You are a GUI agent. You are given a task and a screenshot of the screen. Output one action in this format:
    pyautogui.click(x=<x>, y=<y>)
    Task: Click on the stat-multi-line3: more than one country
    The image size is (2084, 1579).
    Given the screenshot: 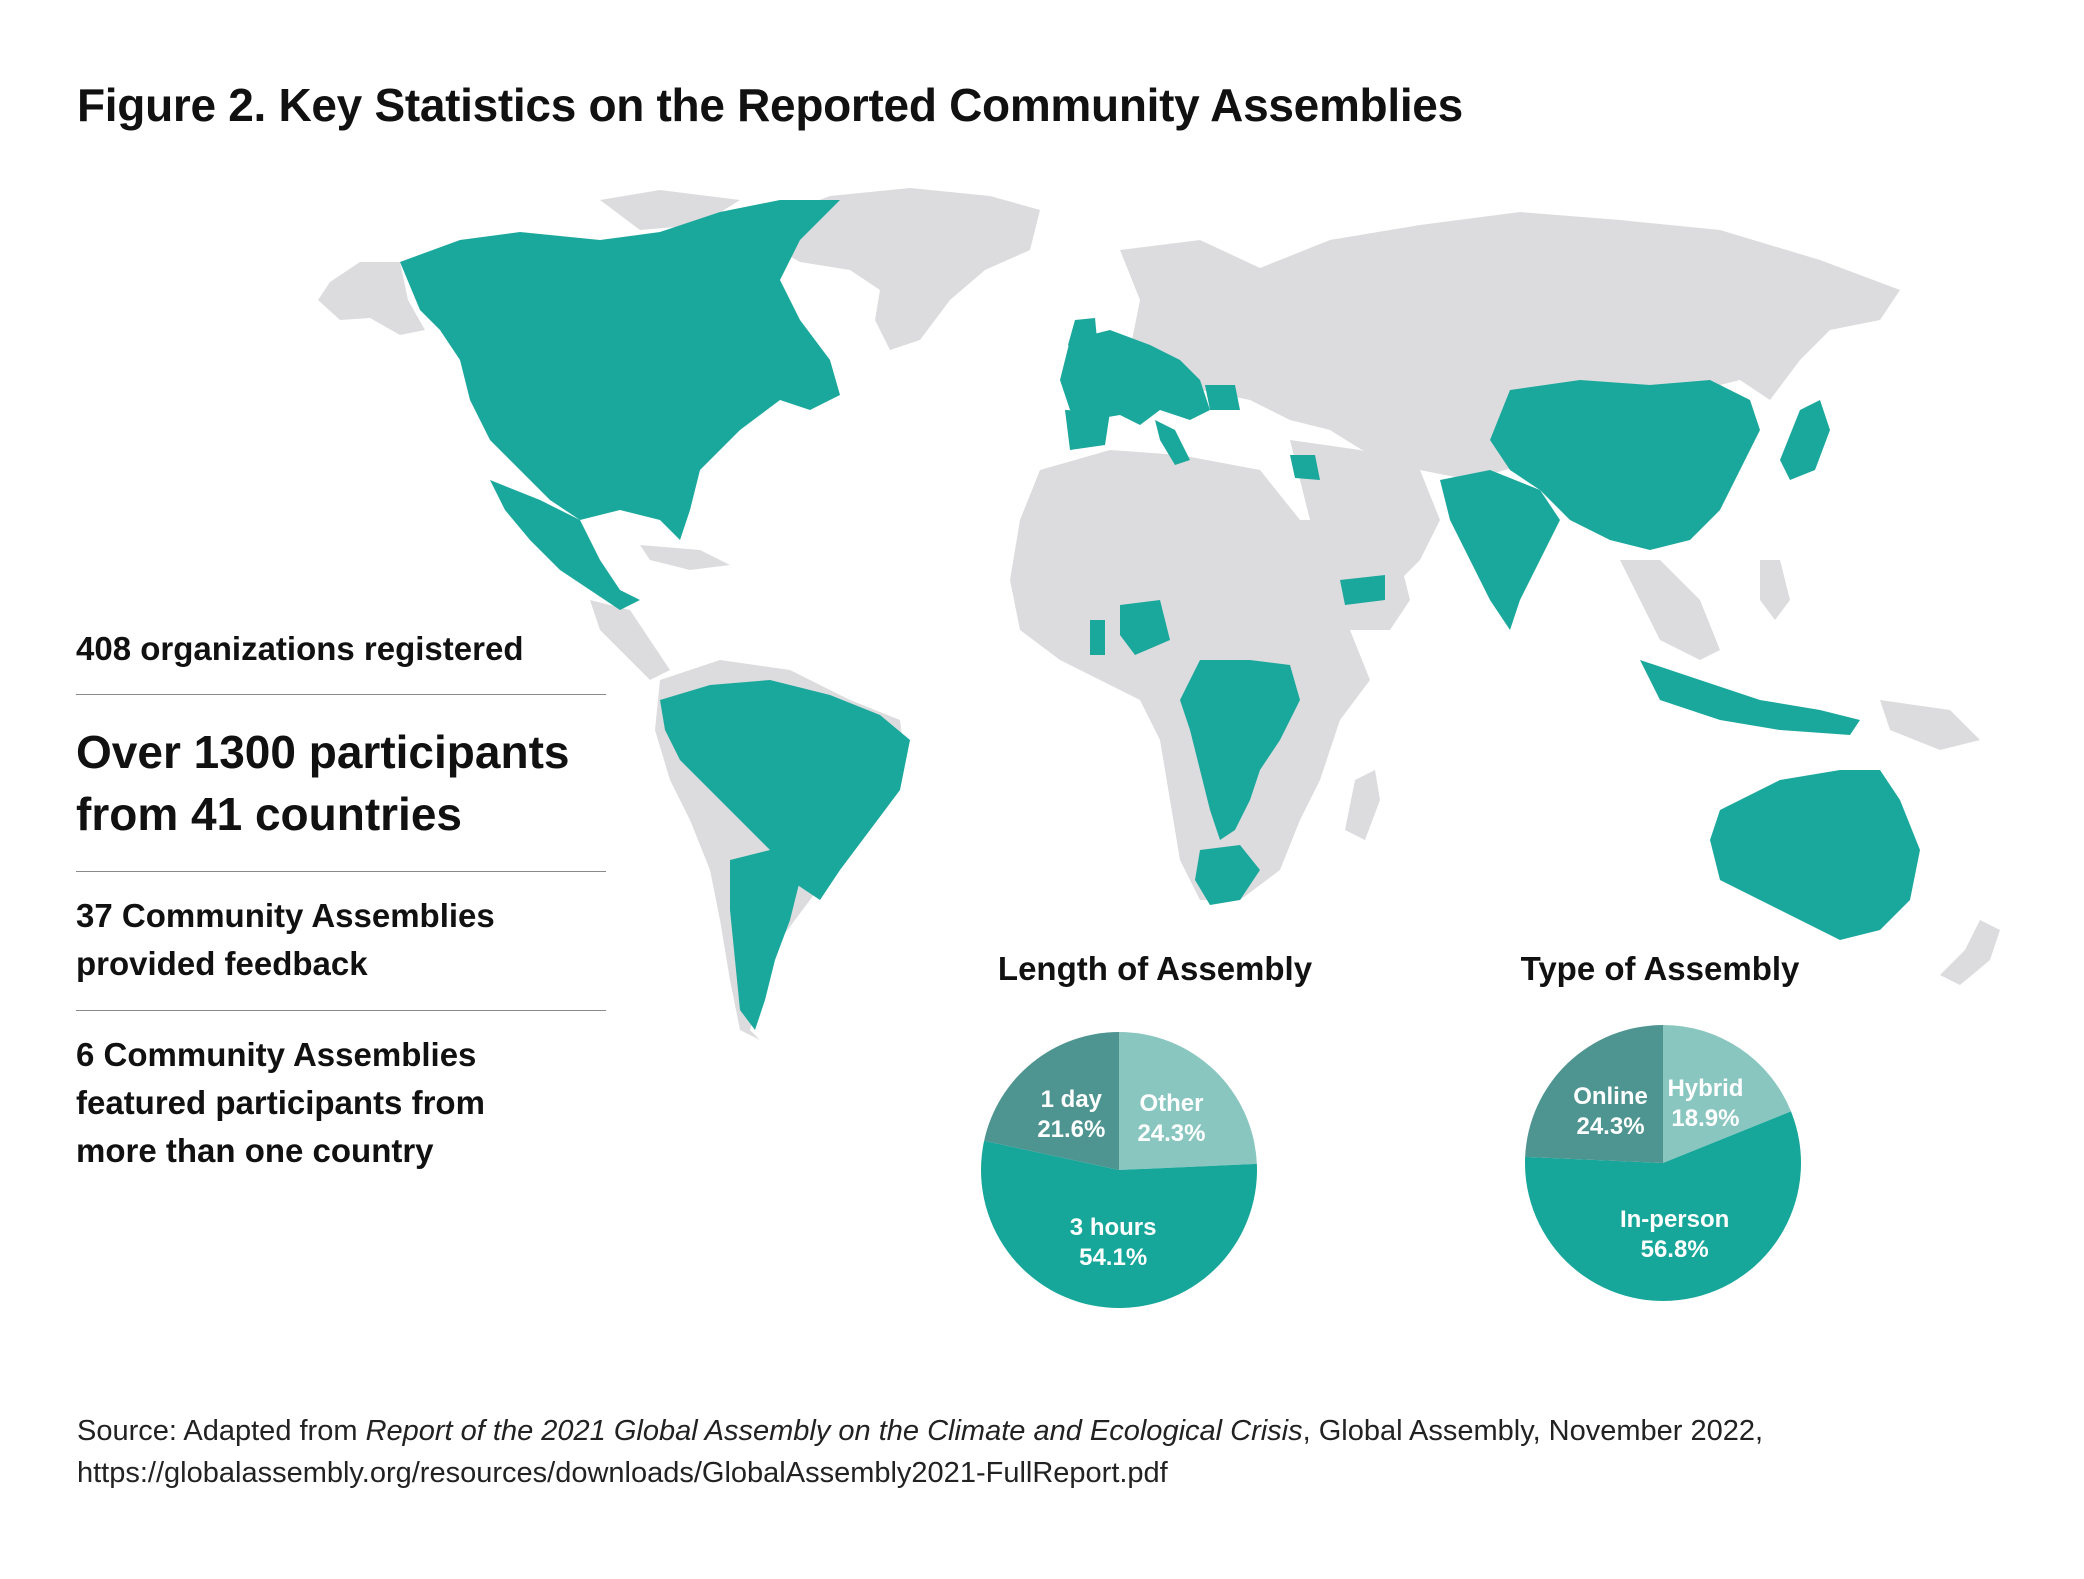 What is the action you would take?
    pyautogui.click(x=255, y=1150)
    